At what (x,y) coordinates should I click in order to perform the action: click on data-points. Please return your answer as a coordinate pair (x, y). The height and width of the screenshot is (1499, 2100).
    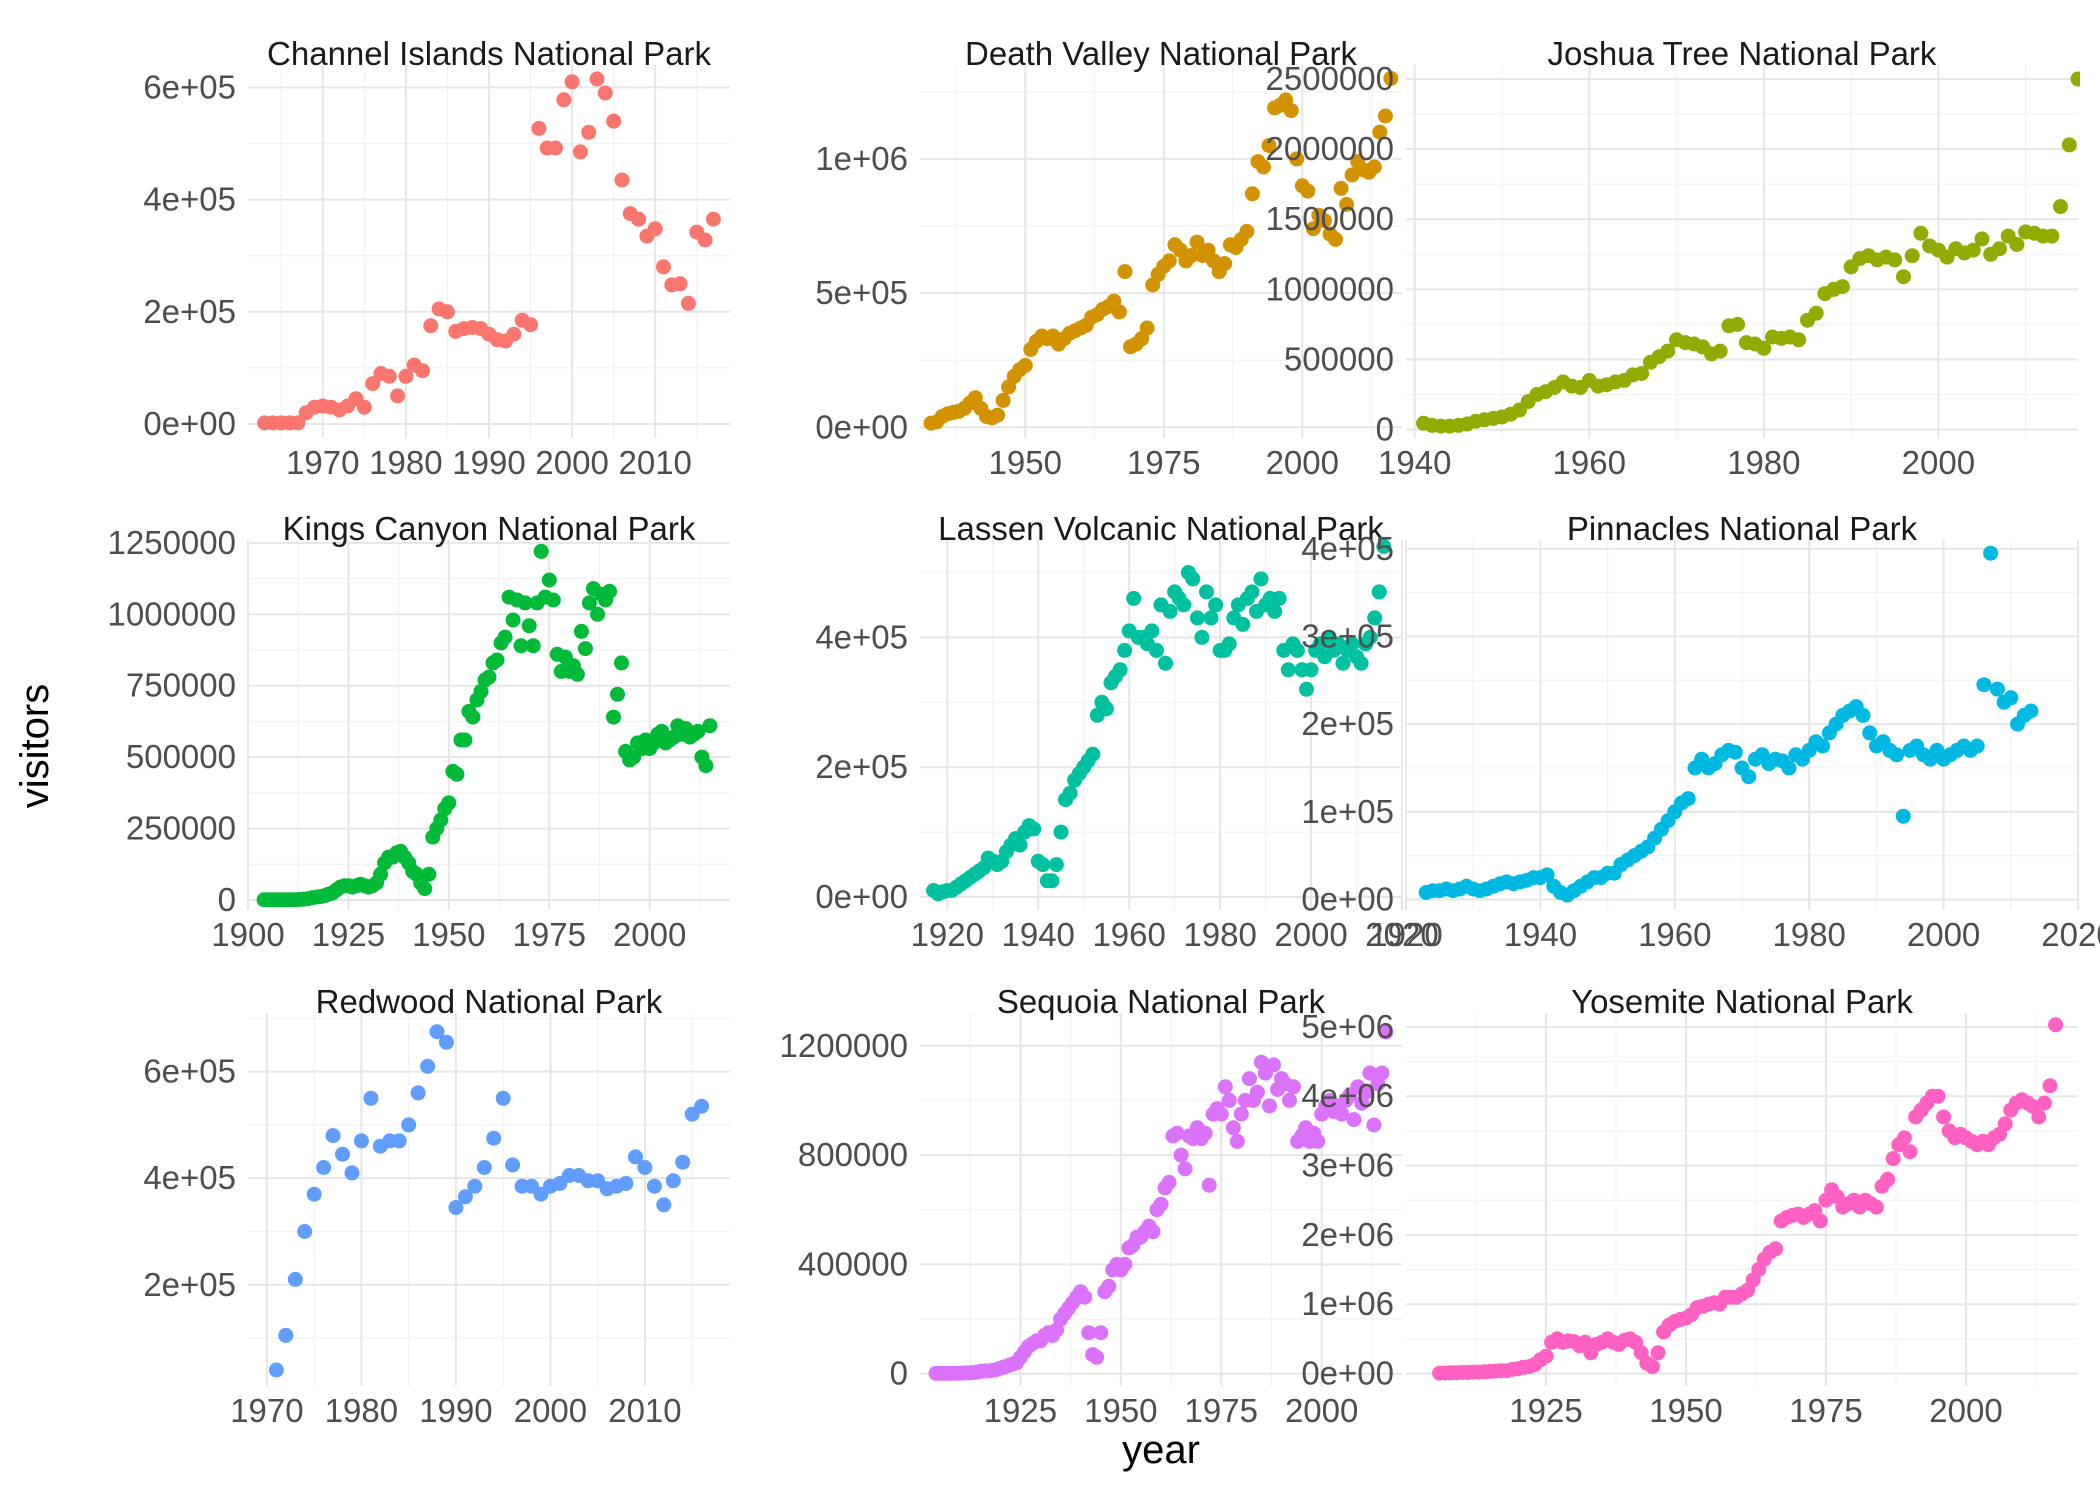
    Looking at the image, I should click on (1159, 720).